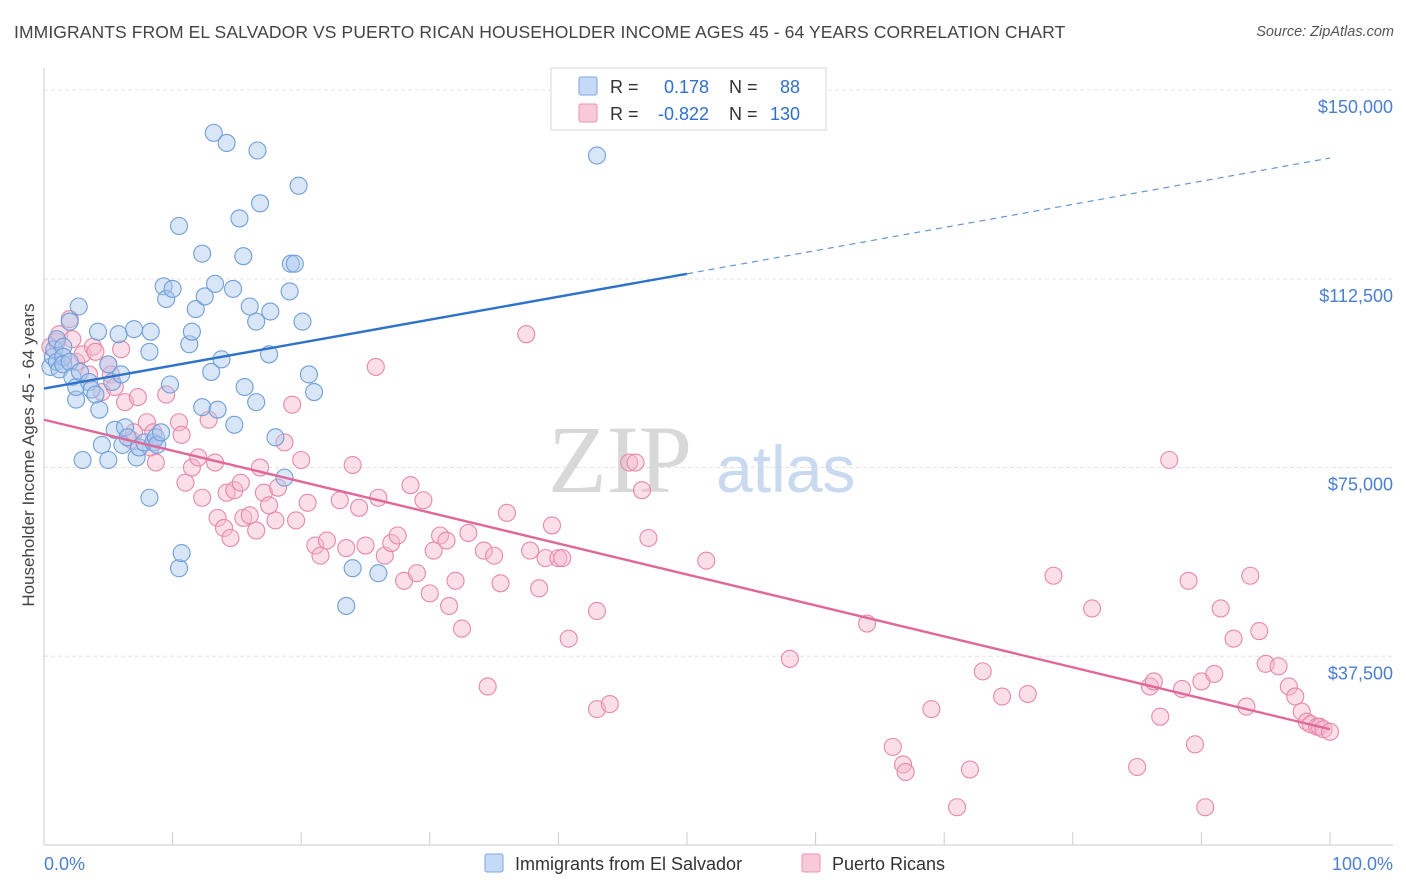 The image size is (1406, 892). Describe the element at coordinates (701, 459) in the screenshot. I see `watermark: ZIP atlas` at that location.